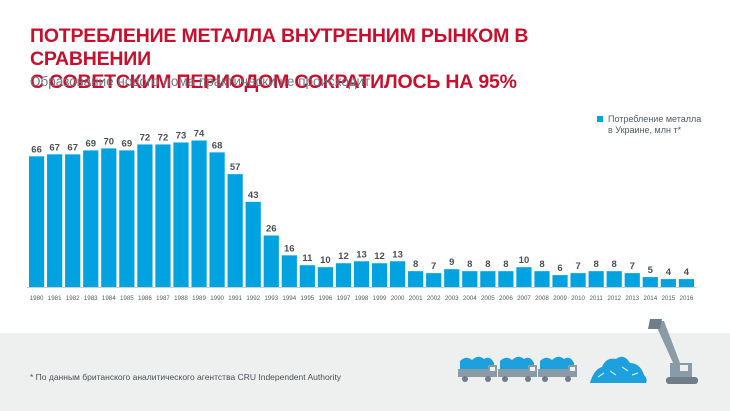  I want to click on tick-label-1980: 1980, so click(37, 298).